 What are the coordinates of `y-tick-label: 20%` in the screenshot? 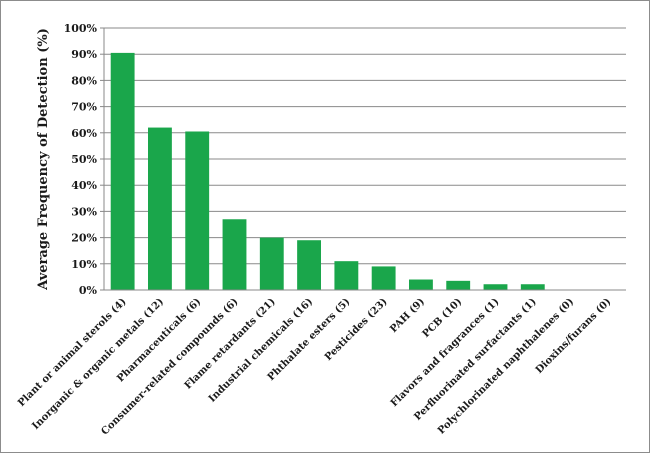 It's located at (84, 238).